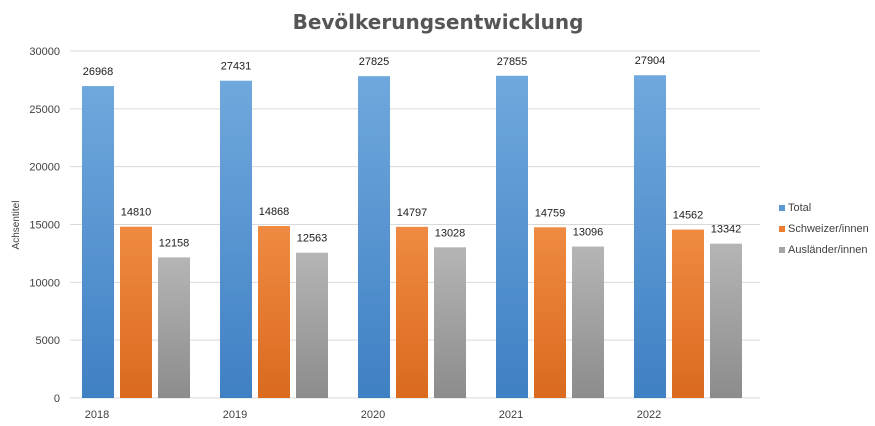 This screenshot has height=426, width=875. I want to click on x-tick-label: 2022, so click(649, 415).